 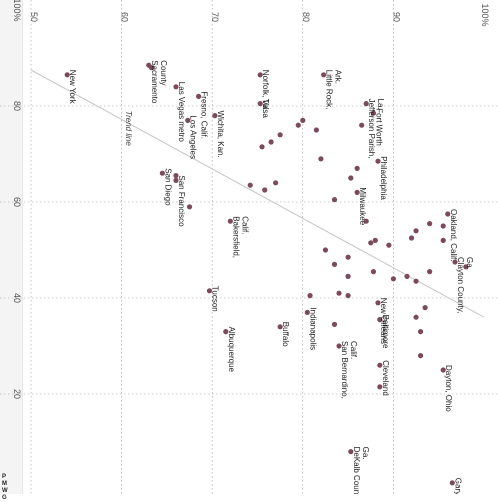 I want to click on point-label: San Bernardino,Calif., so click(x=349, y=370).